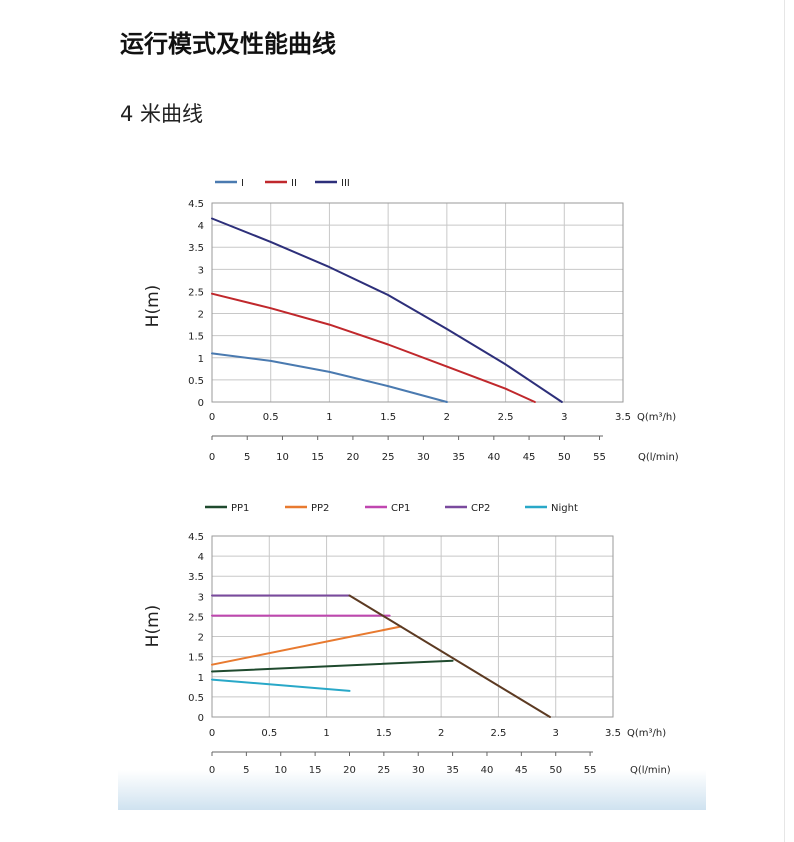 This screenshot has width=794, height=842. Describe the element at coordinates (373, 347) in the screenshot. I see `series-line-ii` at that location.